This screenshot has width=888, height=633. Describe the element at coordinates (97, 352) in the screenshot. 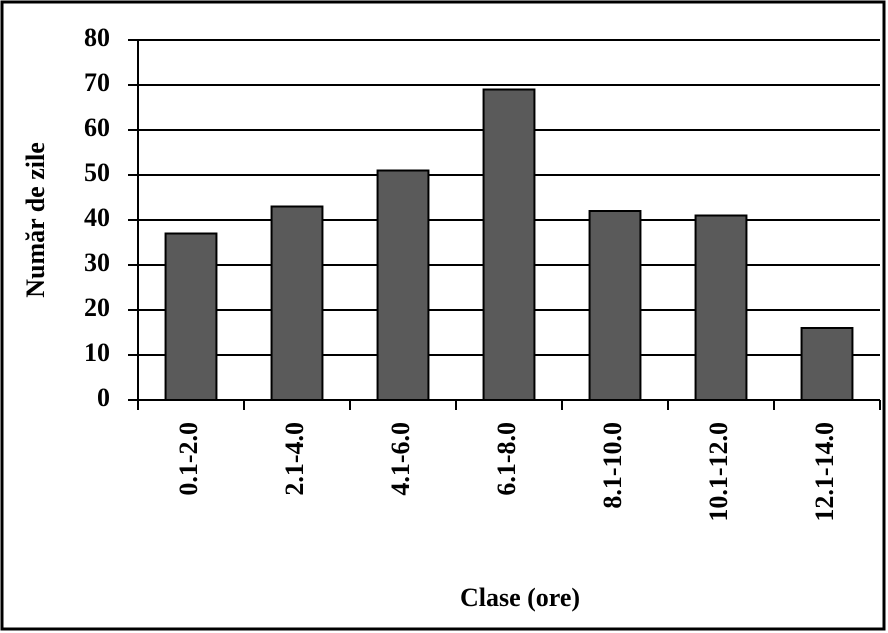

I see `y-tick-label: 10` at that location.